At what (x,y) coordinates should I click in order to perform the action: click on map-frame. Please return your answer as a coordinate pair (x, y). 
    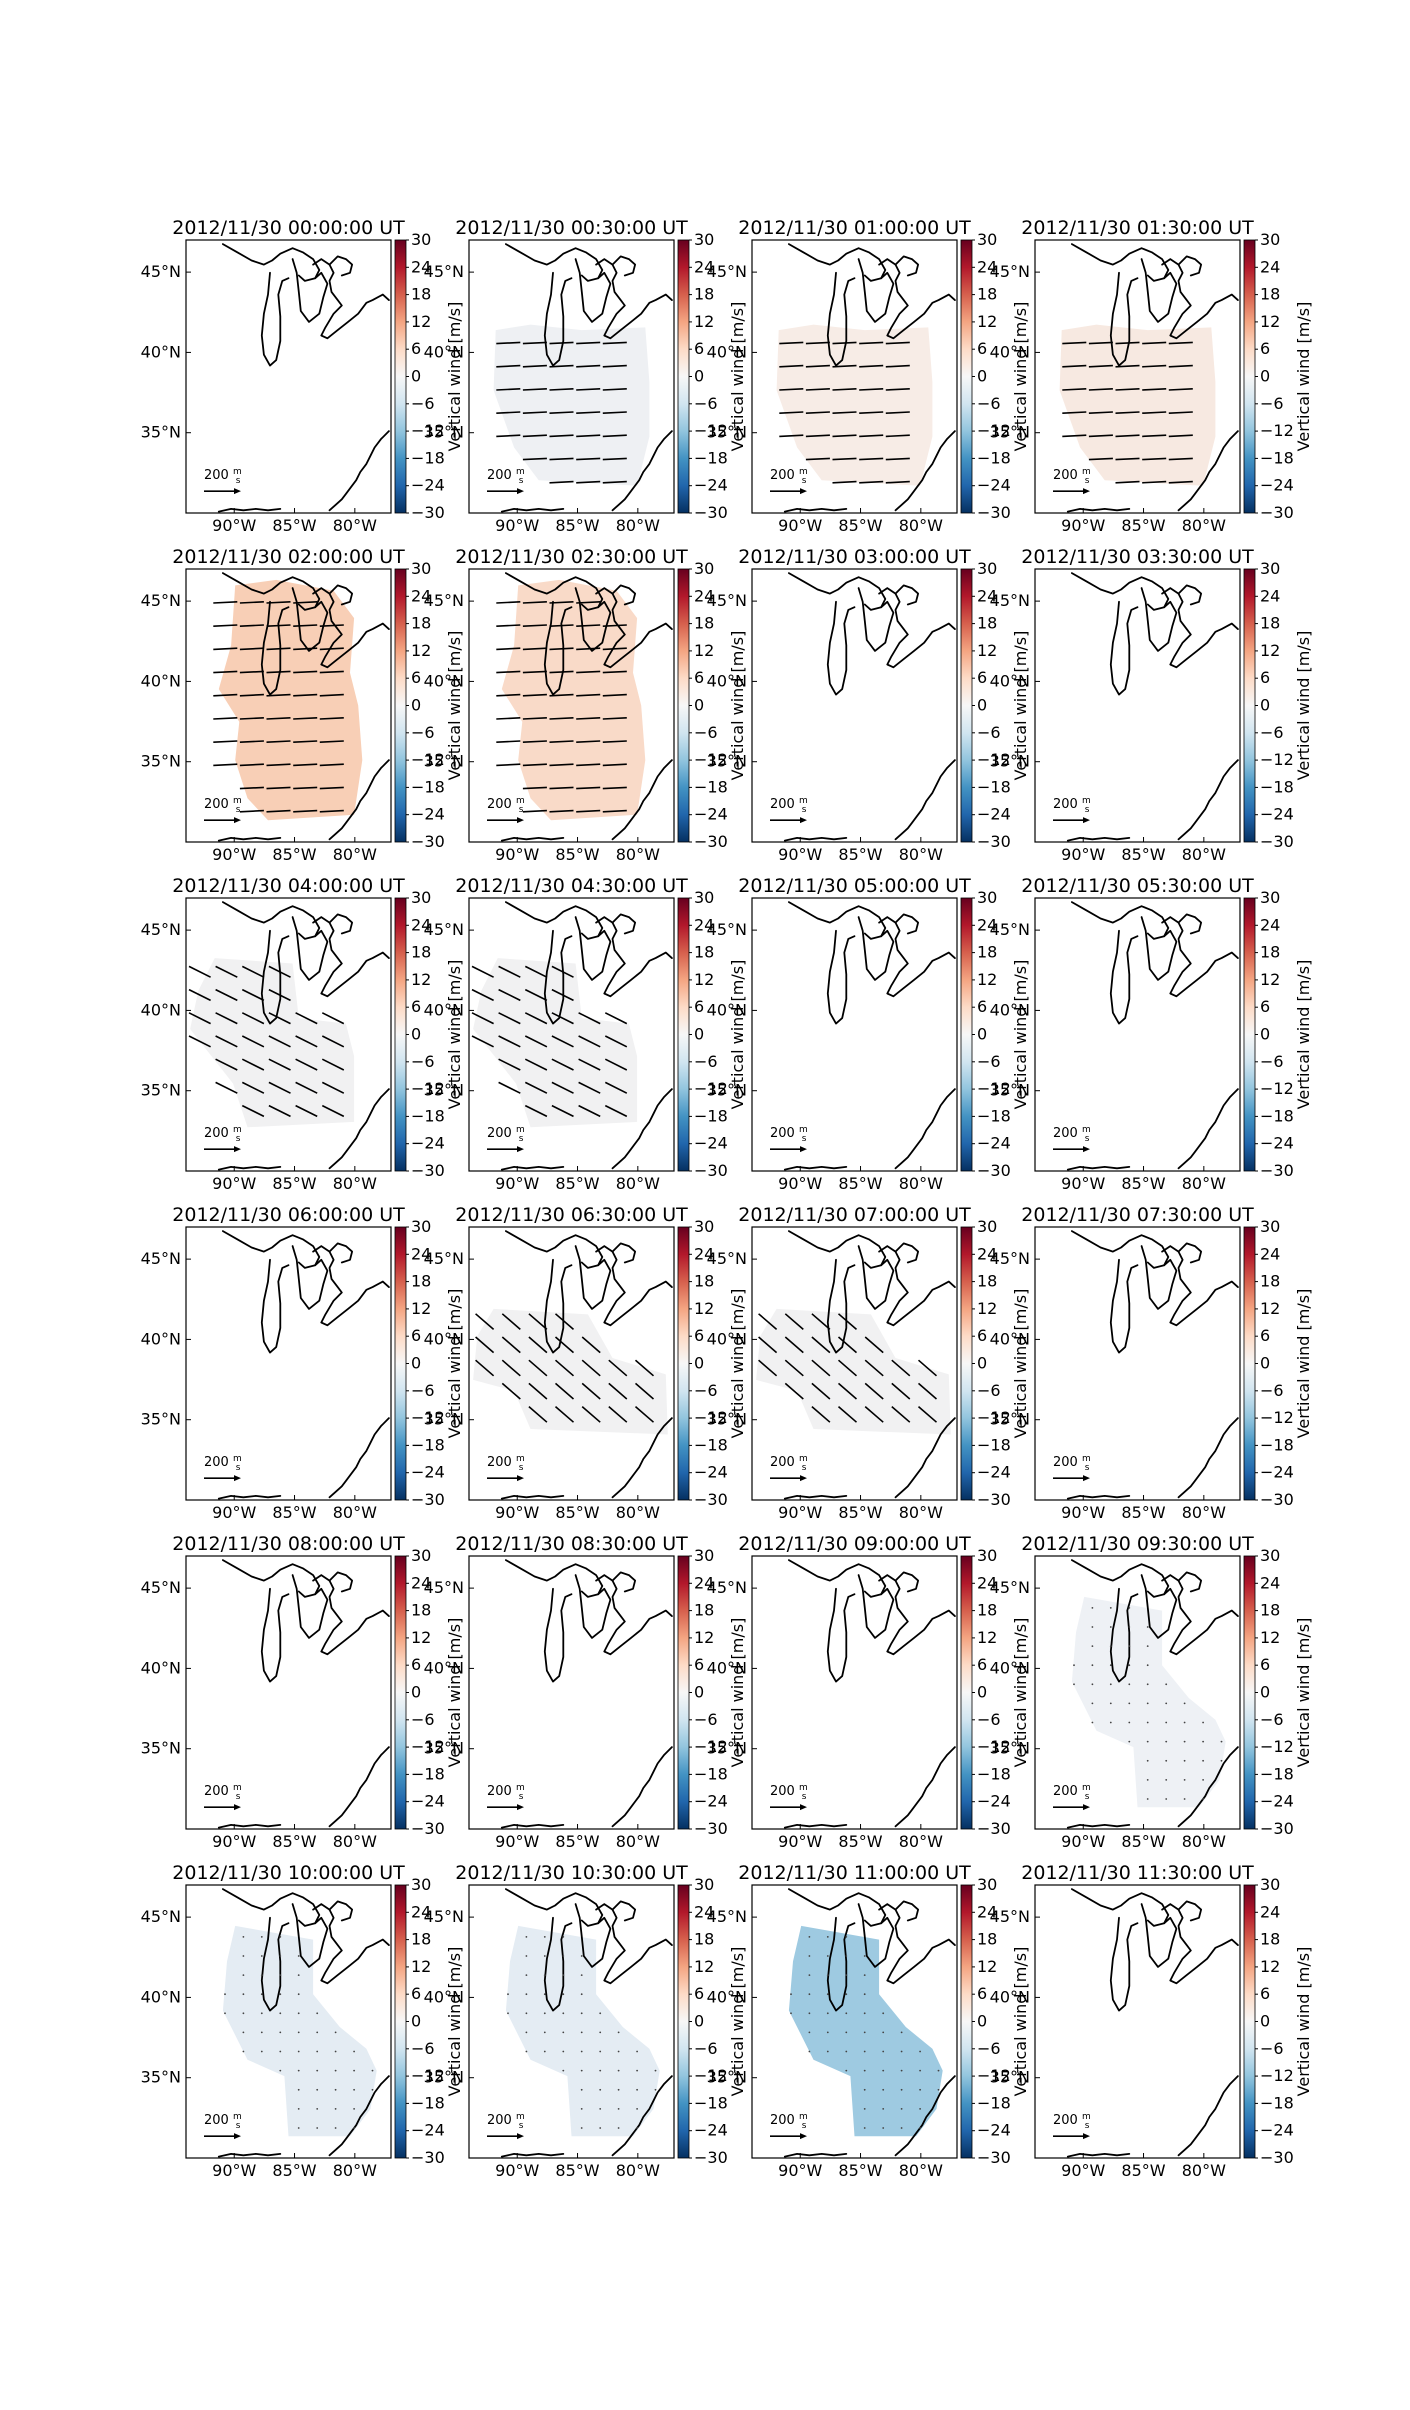
    Looking at the image, I should click on (288, 705).